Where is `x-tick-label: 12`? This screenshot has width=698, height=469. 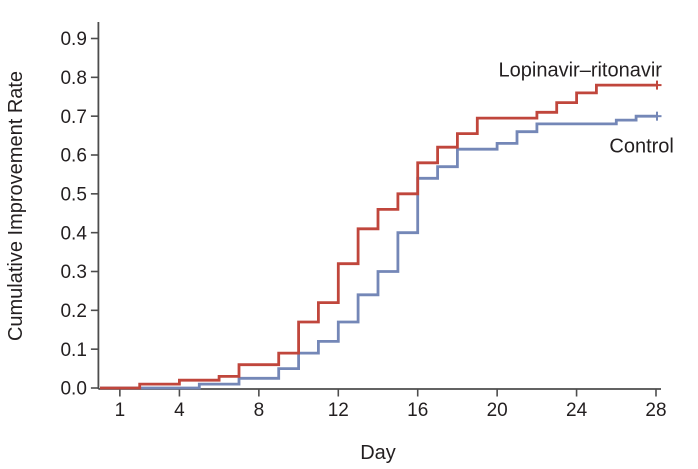 x-tick-label: 12 is located at coordinates (338, 410).